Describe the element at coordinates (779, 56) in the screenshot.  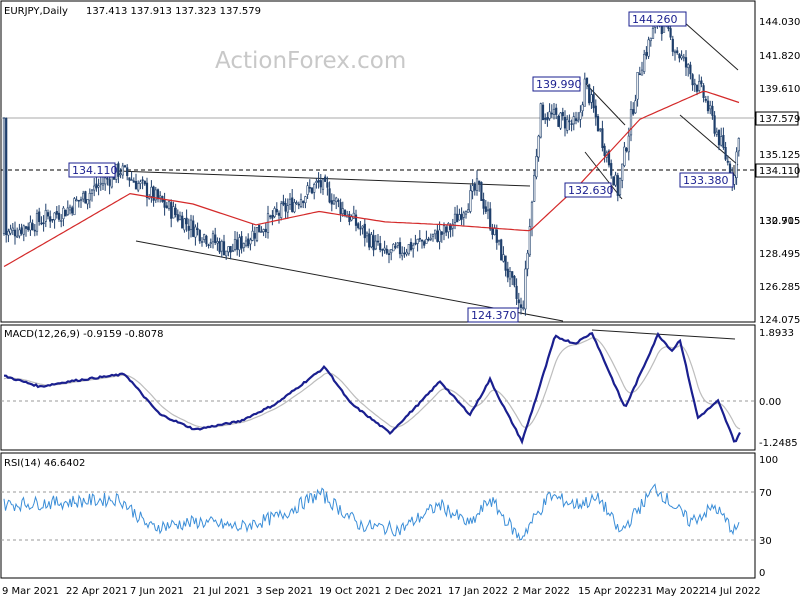
I see `price-tick: 141.820` at that location.